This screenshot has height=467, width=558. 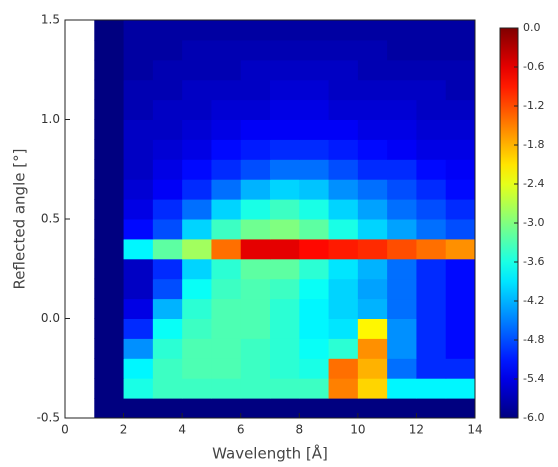 What do you see at coordinates (182, 430) in the screenshot?
I see `x-tick-label: 4` at bounding box center [182, 430].